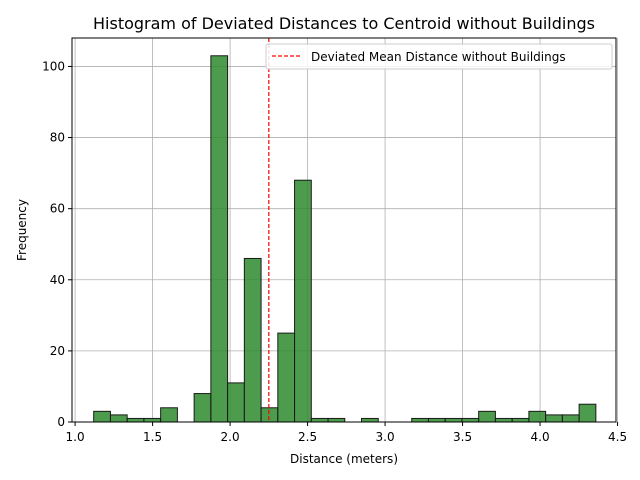  I want to click on legend-mean-line-label: Deviated Mean Distance without Buildings, so click(438, 57).